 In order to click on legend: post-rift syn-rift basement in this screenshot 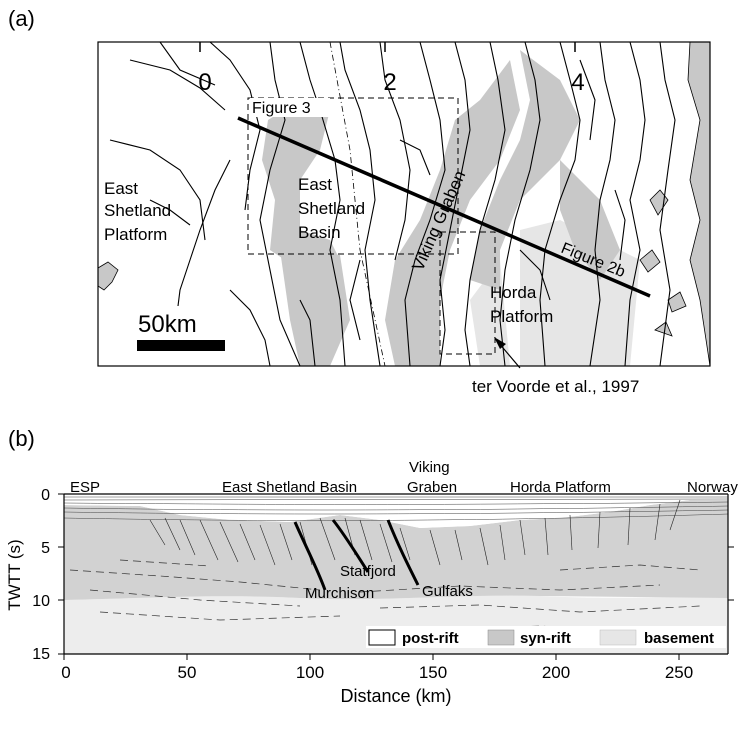, I will do `click(546, 637)`.